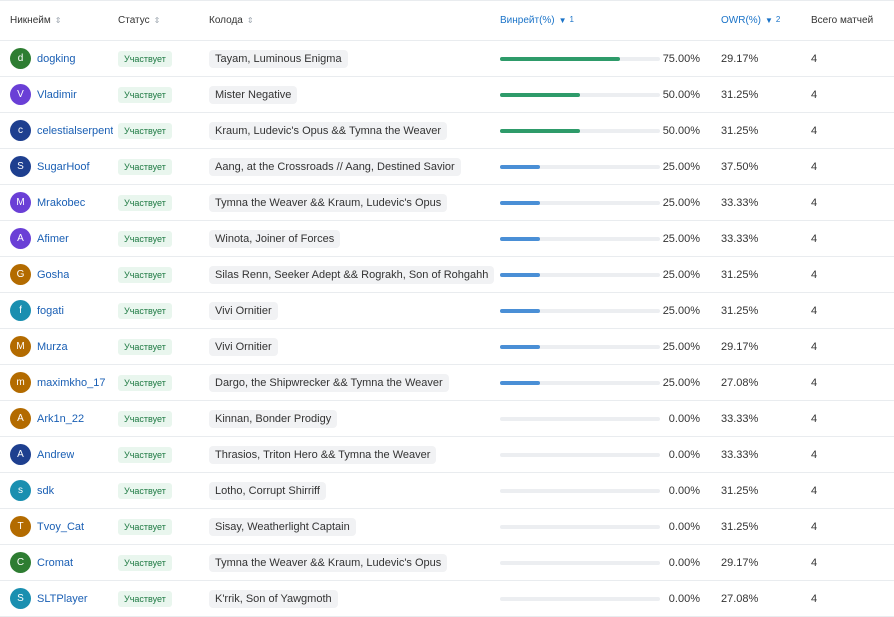 The width and height of the screenshot is (894, 617). Describe the element at coordinates (53, 238) in the screenshot. I see `player-nick-link: Afimer` at that location.